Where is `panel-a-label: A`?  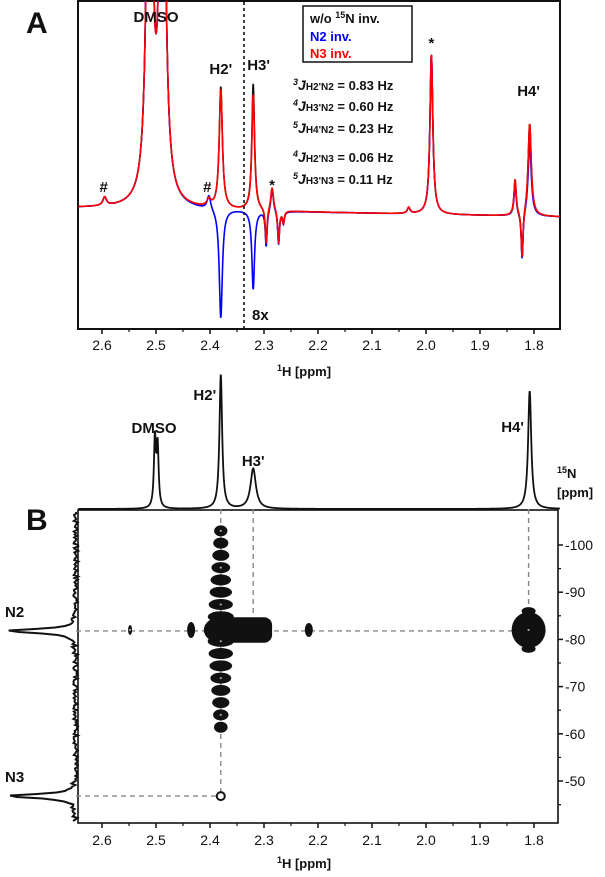
panel-a-label: A is located at coordinates (37, 23).